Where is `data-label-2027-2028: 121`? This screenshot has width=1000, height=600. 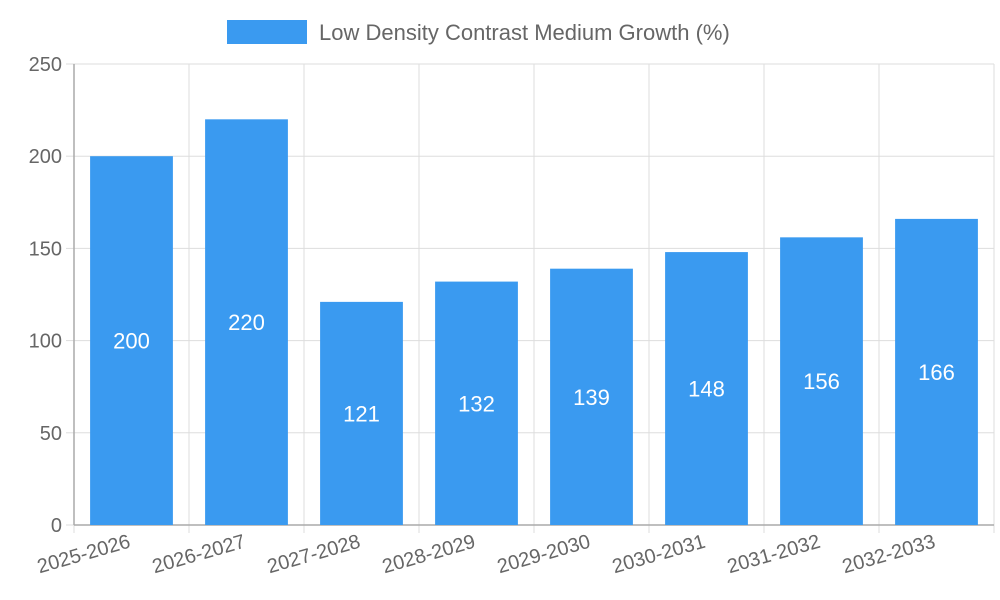
data-label-2027-2028: 121 is located at coordinates (361, 413).